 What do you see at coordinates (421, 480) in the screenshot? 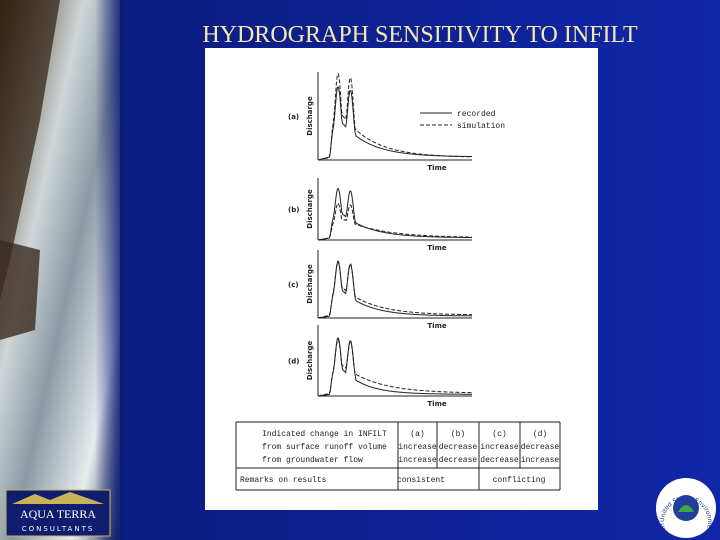
I see `table-cell: consistent` at bounding box center [421, 480].